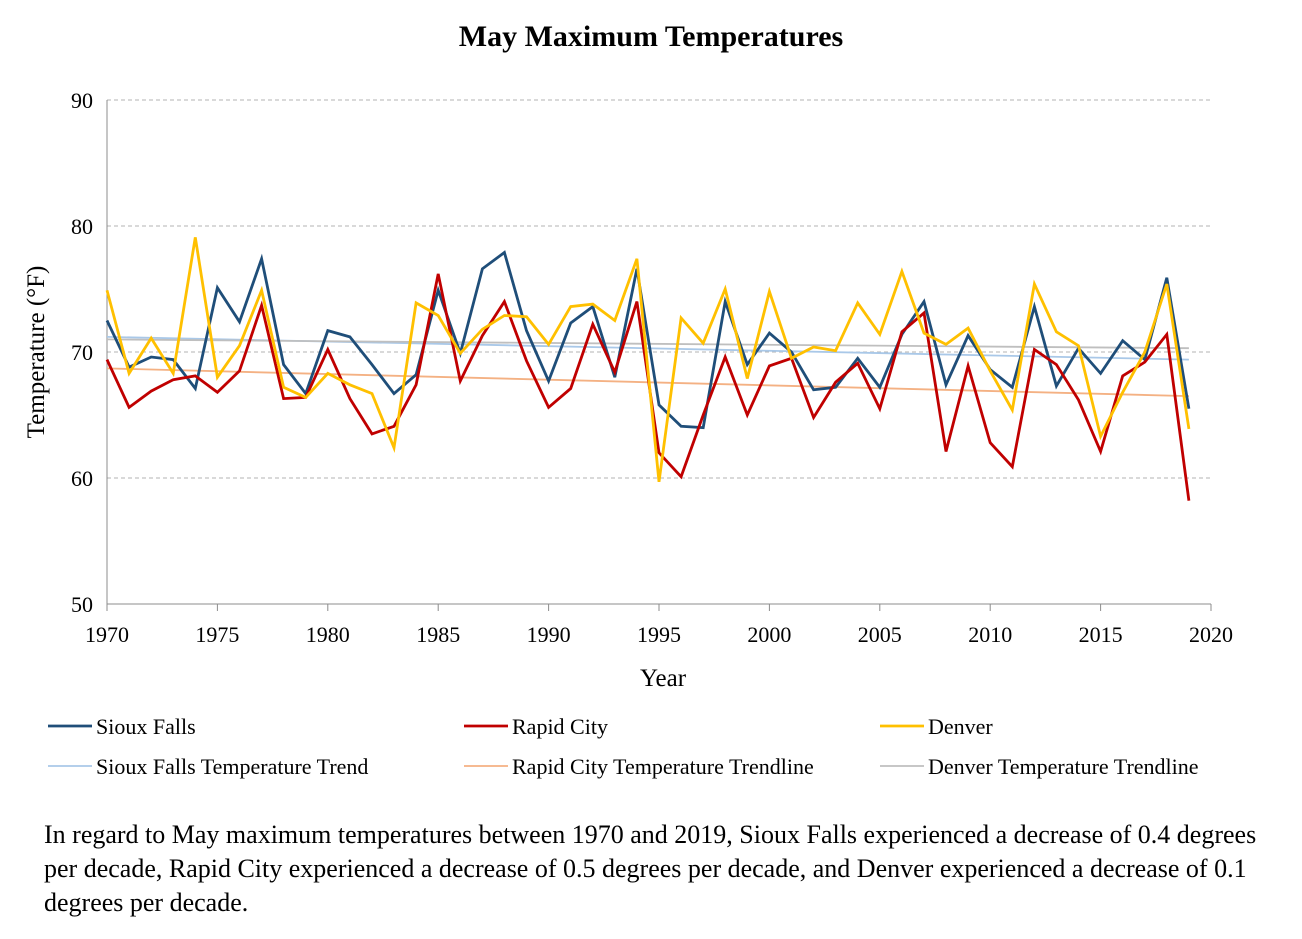 This screenshot has width=1302, height=939. What do you see at coordinates (82, 478) in the screenshot?
I see `y-tick-label: 60` at bounding box center [82, 478].